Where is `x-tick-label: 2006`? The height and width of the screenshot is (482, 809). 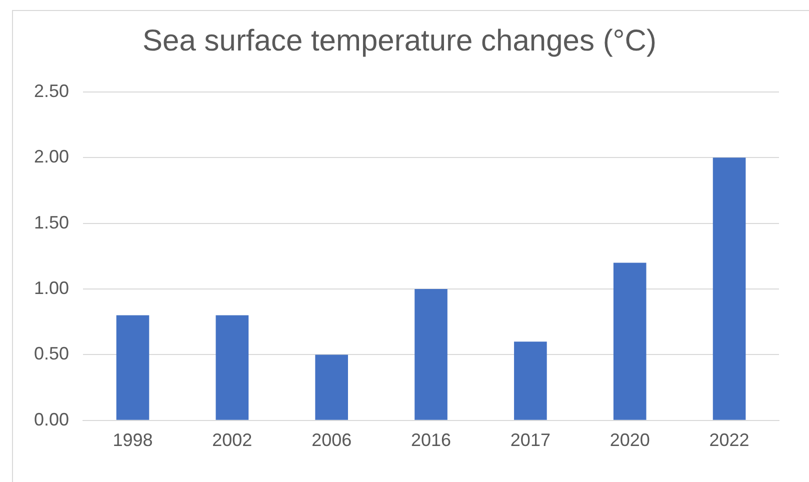
x-tick-label: 2006 is located at coordinates (332, 440).